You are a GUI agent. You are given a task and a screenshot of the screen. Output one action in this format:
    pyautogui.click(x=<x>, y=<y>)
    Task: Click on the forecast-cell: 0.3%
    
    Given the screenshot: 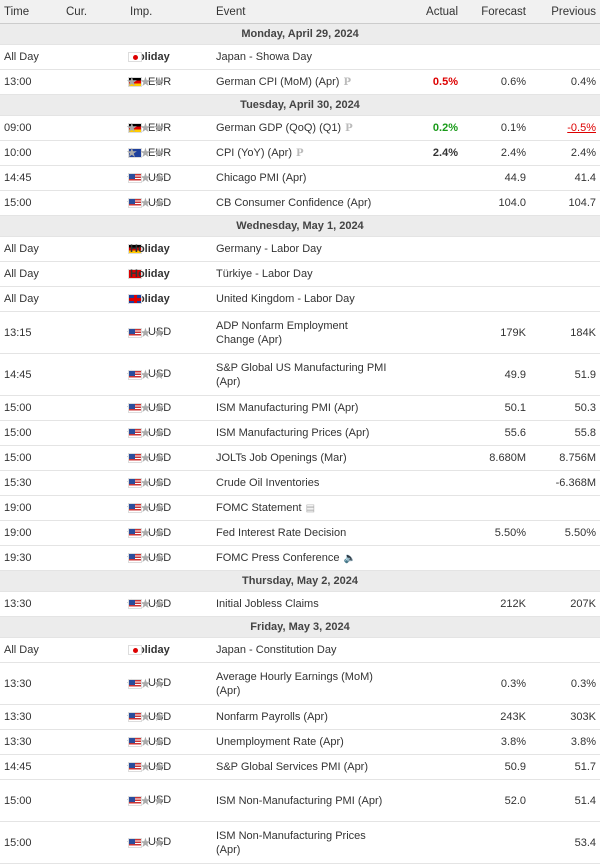 What is the action you would take?
    pyautogui.click(x=496, y=683)
    